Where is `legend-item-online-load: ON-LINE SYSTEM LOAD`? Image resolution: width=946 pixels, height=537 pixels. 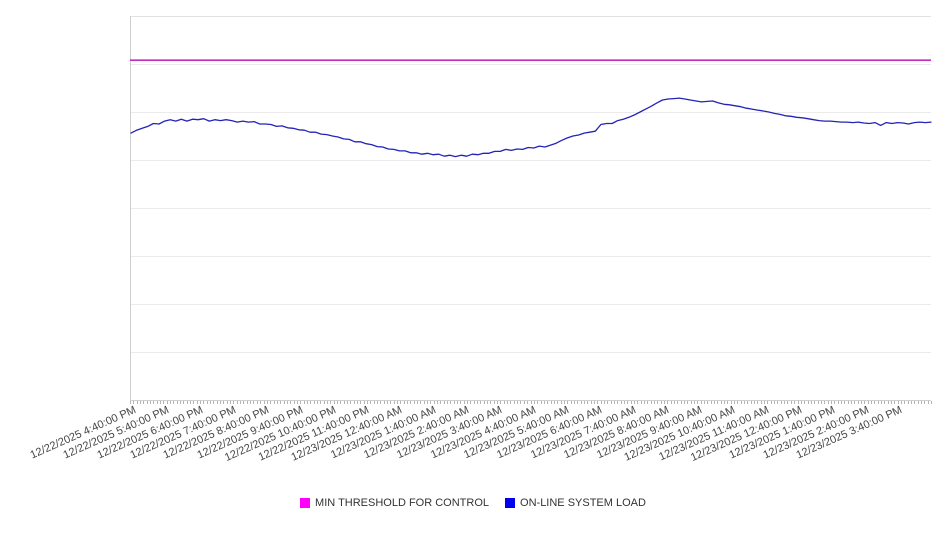
legend-item-online-load: ON-LINE SYSTEM LOAD is located at coordinates (575, 503).